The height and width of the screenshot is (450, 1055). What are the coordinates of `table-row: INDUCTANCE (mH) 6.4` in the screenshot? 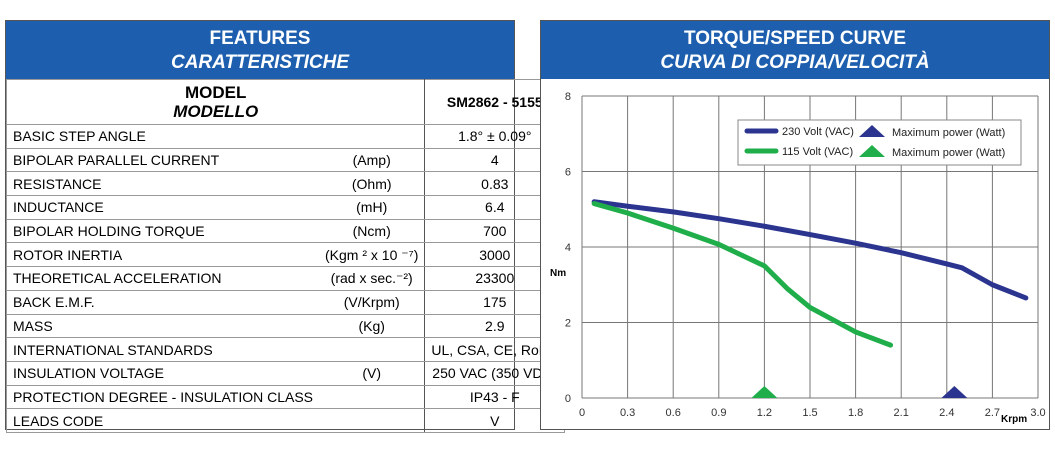 It's located at (286, 207).